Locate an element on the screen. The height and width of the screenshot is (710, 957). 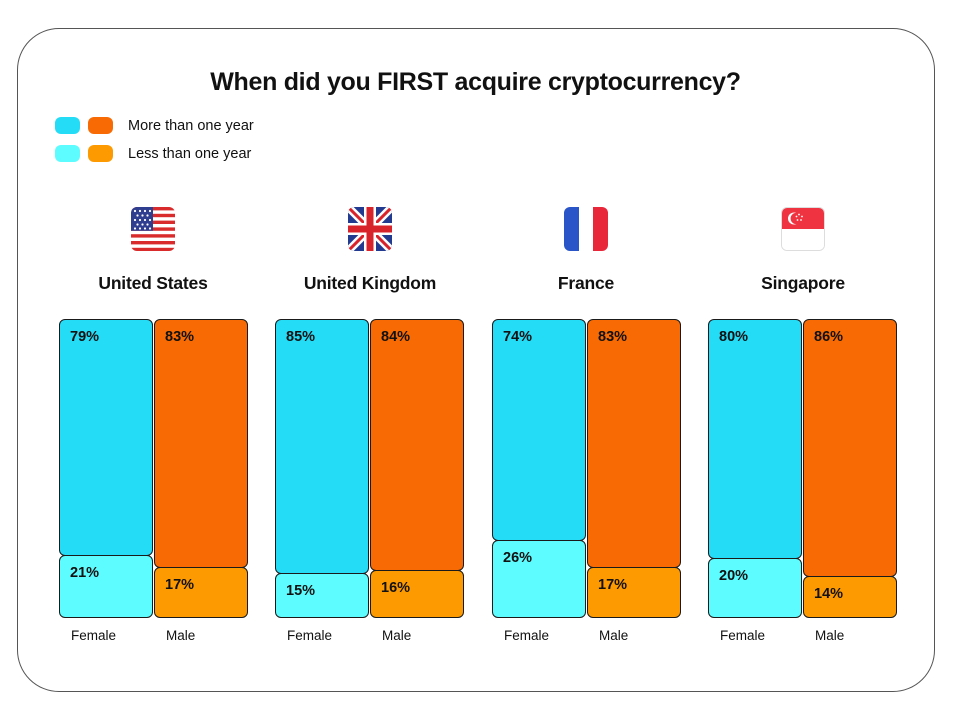
singapore-flag-icon is located at coordinates (803, 229).